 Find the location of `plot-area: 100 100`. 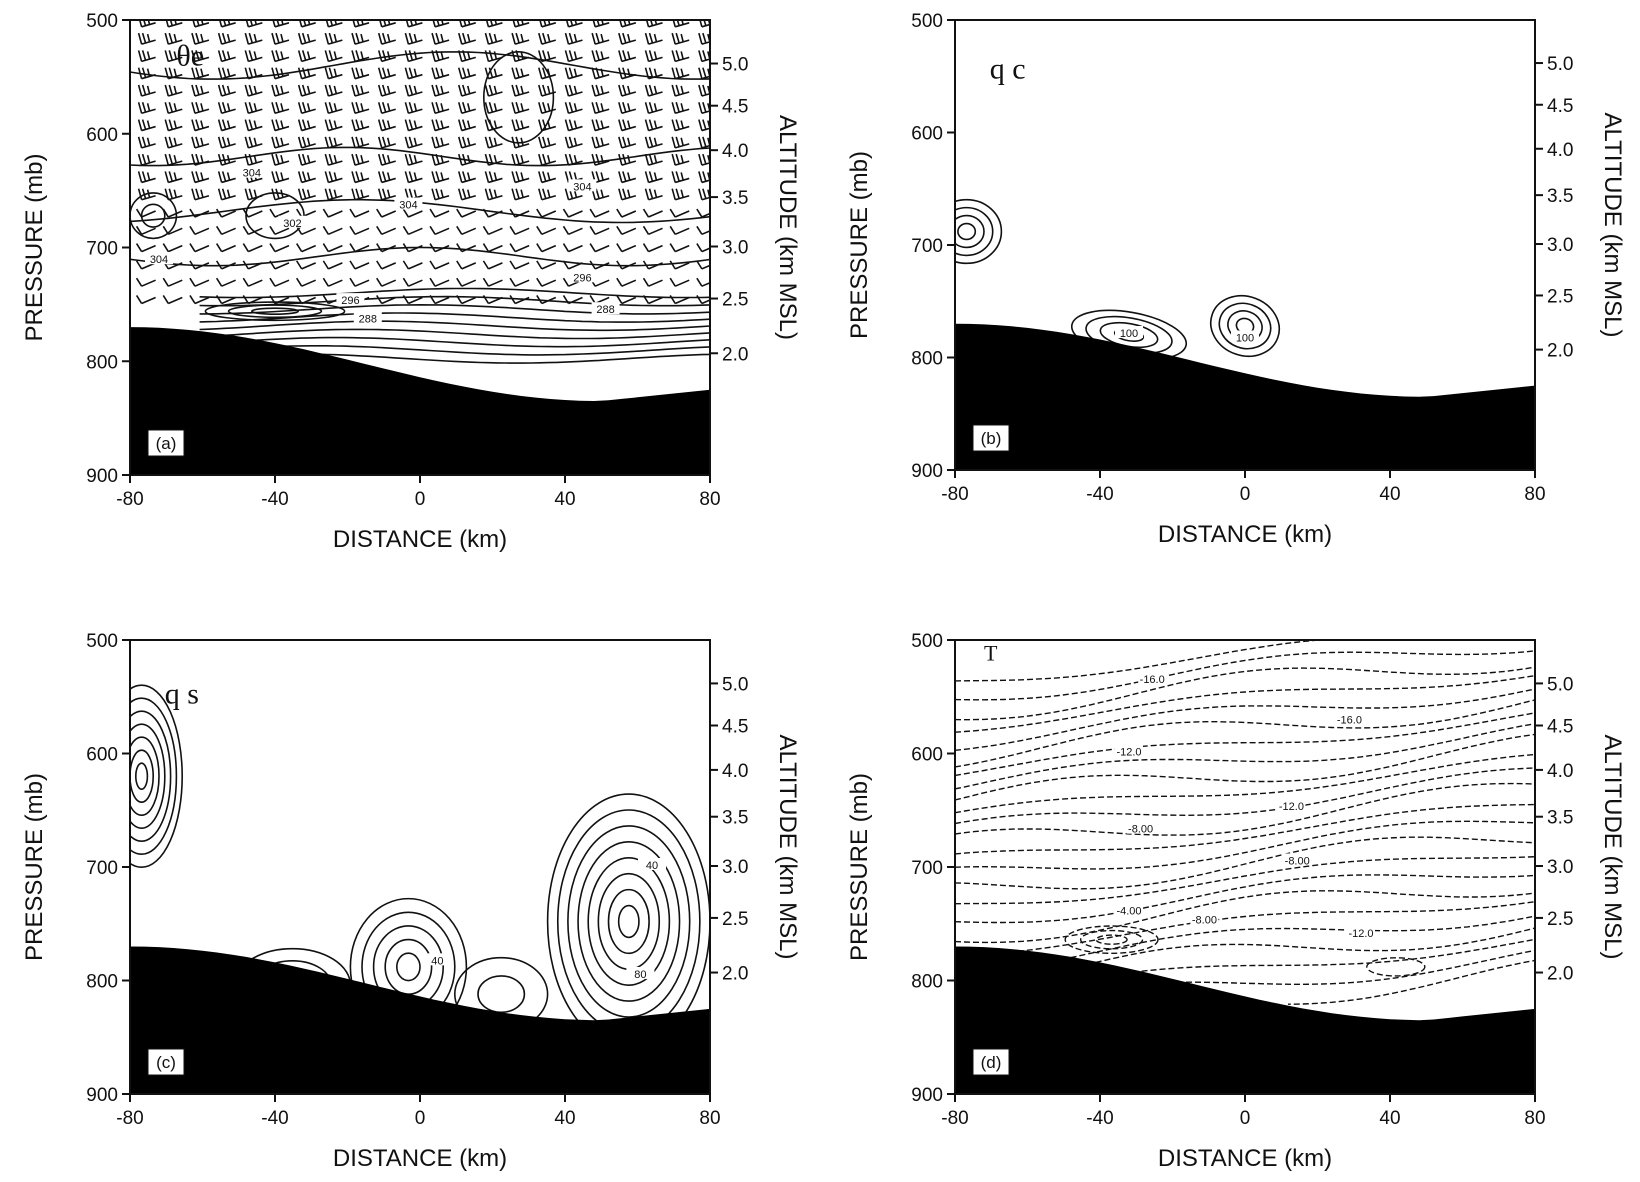

plot-area: 100 100 is located at coordinates (1245, 334).